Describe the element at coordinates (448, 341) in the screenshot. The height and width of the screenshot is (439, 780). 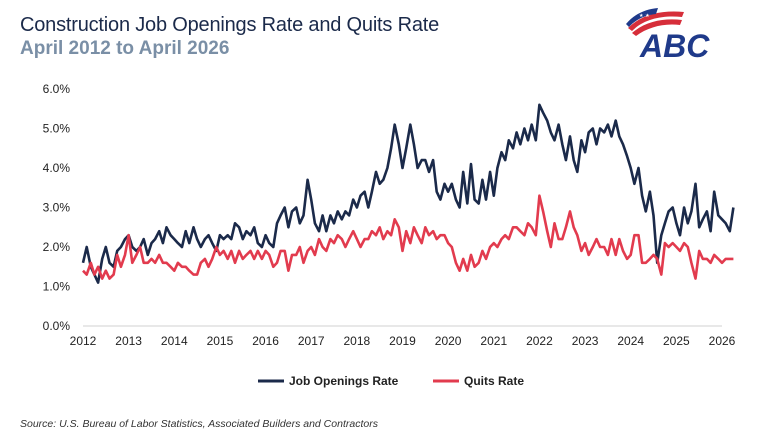
I see `x-tick-label: 2020` at that location.